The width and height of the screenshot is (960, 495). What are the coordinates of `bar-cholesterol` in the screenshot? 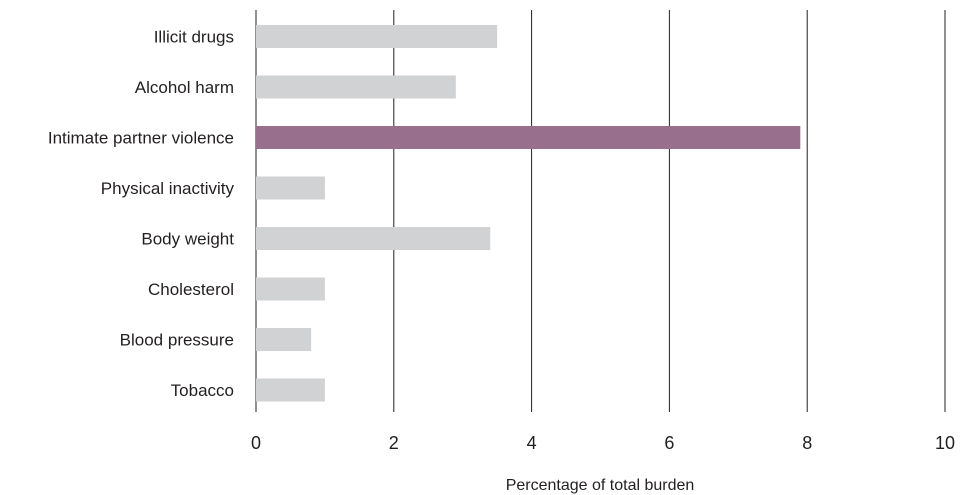 It's located at (290, 289).